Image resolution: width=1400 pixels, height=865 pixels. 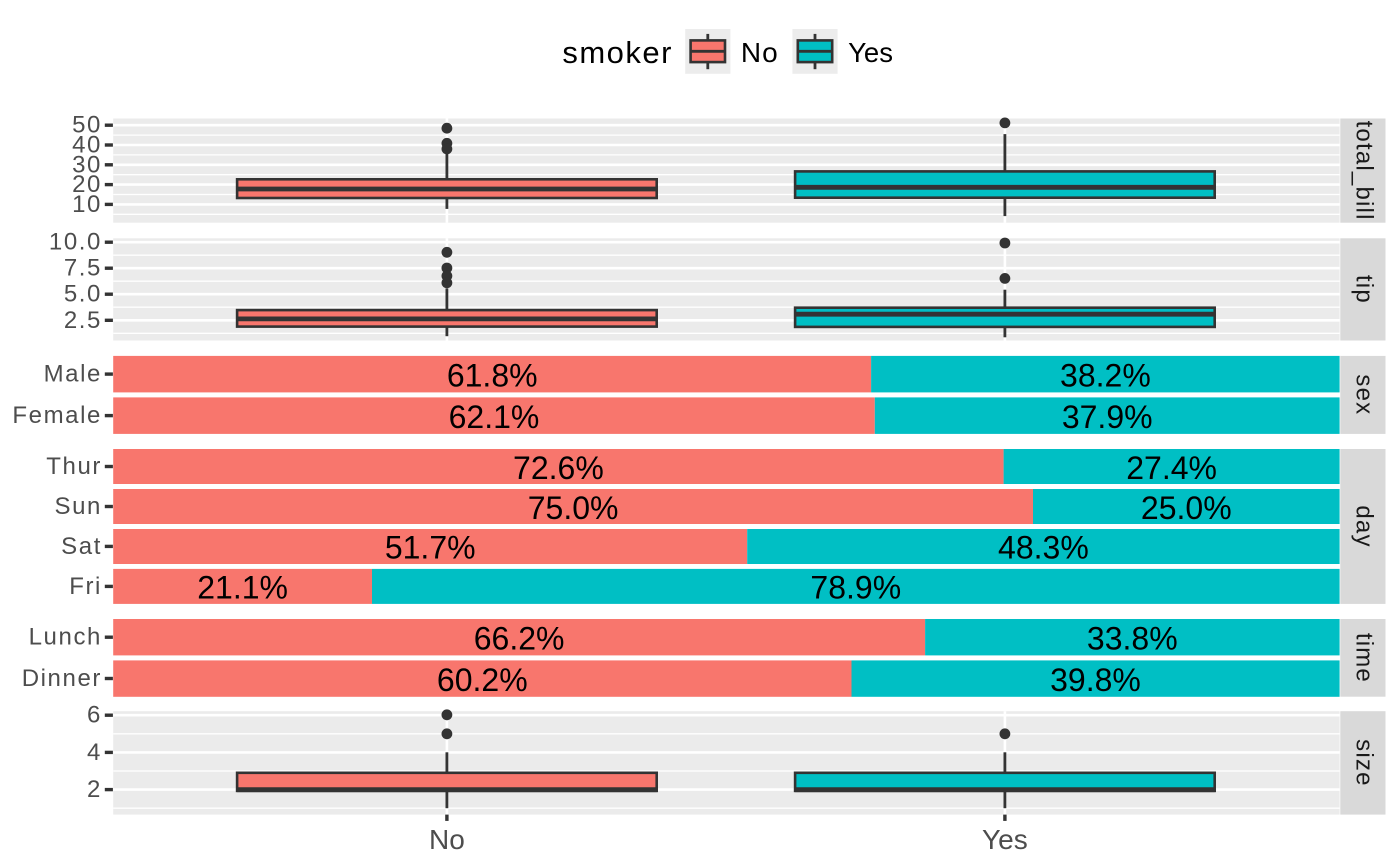 What do you see at coordinates (519, 639) in the screenshot?
I see `svg-text: 66.2%` at bounding box center [519, 639].